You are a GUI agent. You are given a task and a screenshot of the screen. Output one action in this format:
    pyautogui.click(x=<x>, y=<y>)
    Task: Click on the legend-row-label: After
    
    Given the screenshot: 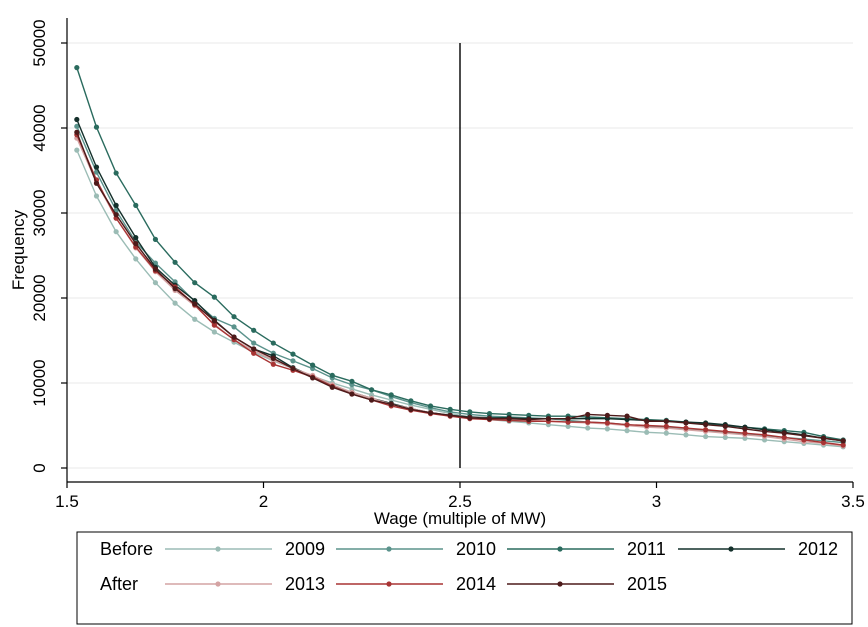 What is the action you would take?
    pyautogui.click(x=119, y=584)
    